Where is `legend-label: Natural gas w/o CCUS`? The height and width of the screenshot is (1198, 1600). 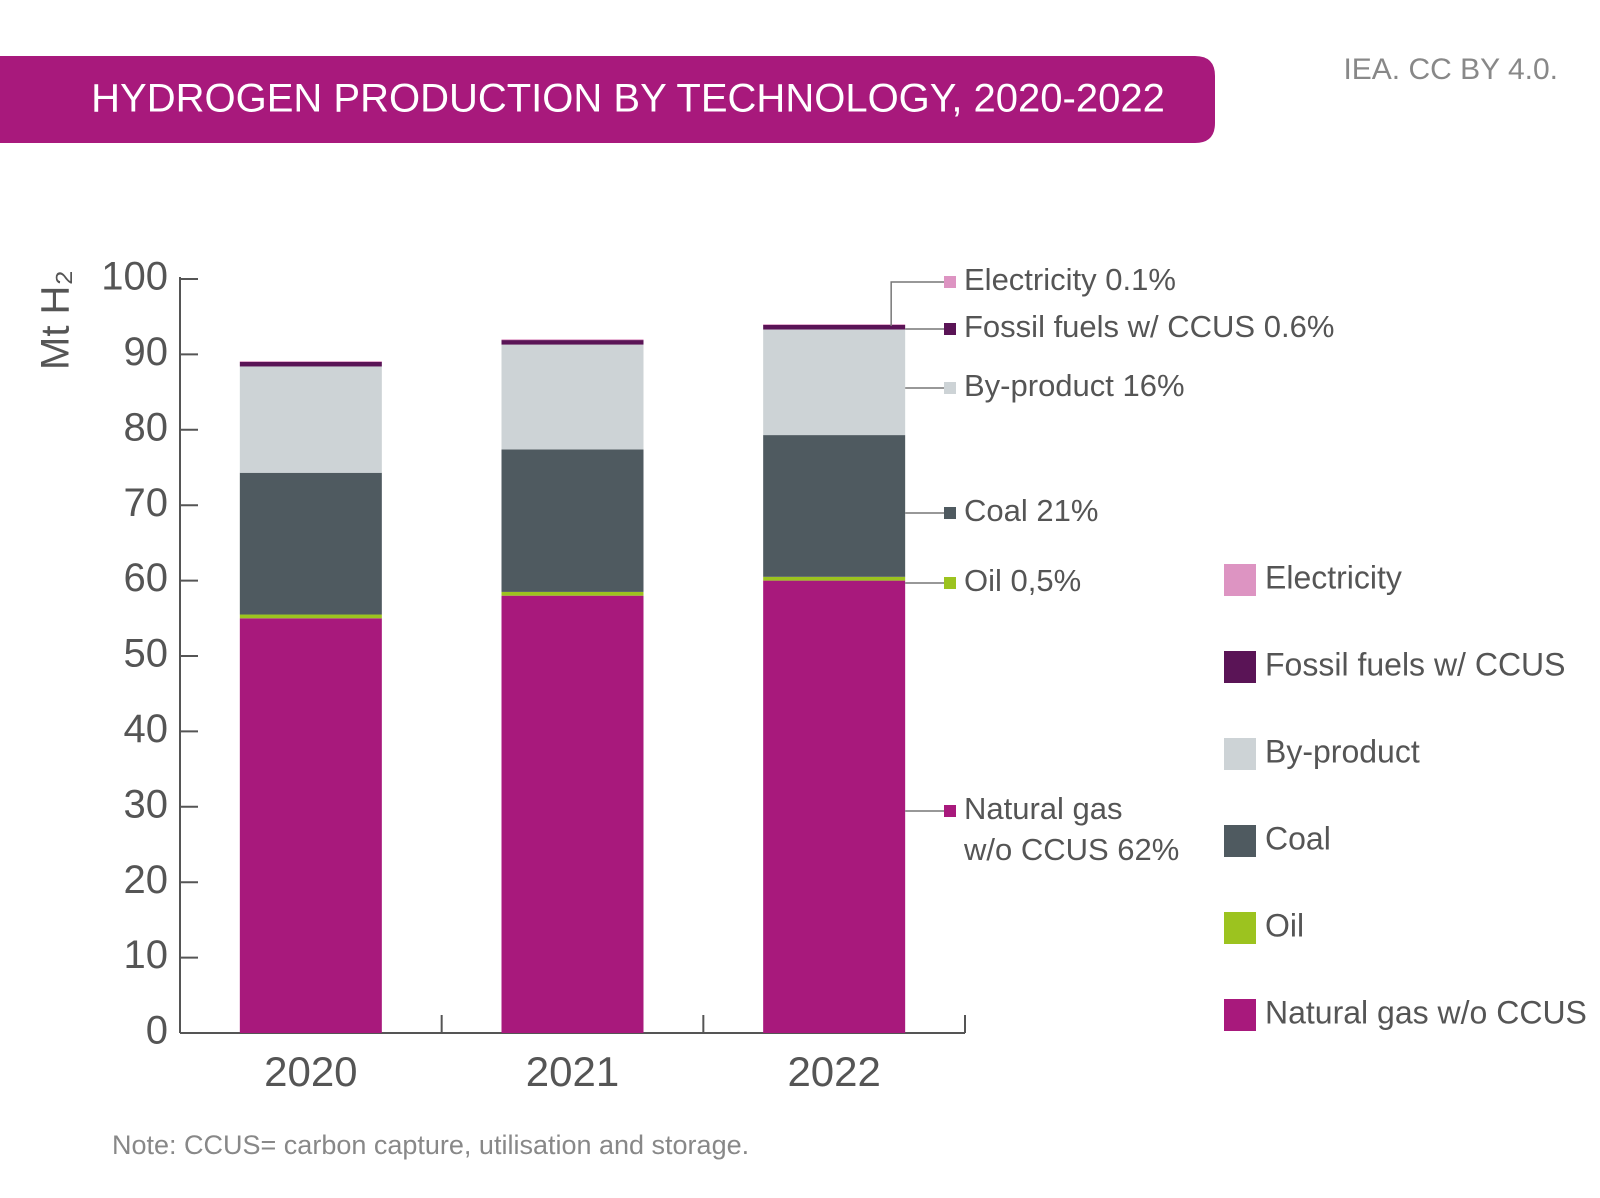 legend-label: Natural gas w/o CCUS is located at coordinates (1426, 1012).